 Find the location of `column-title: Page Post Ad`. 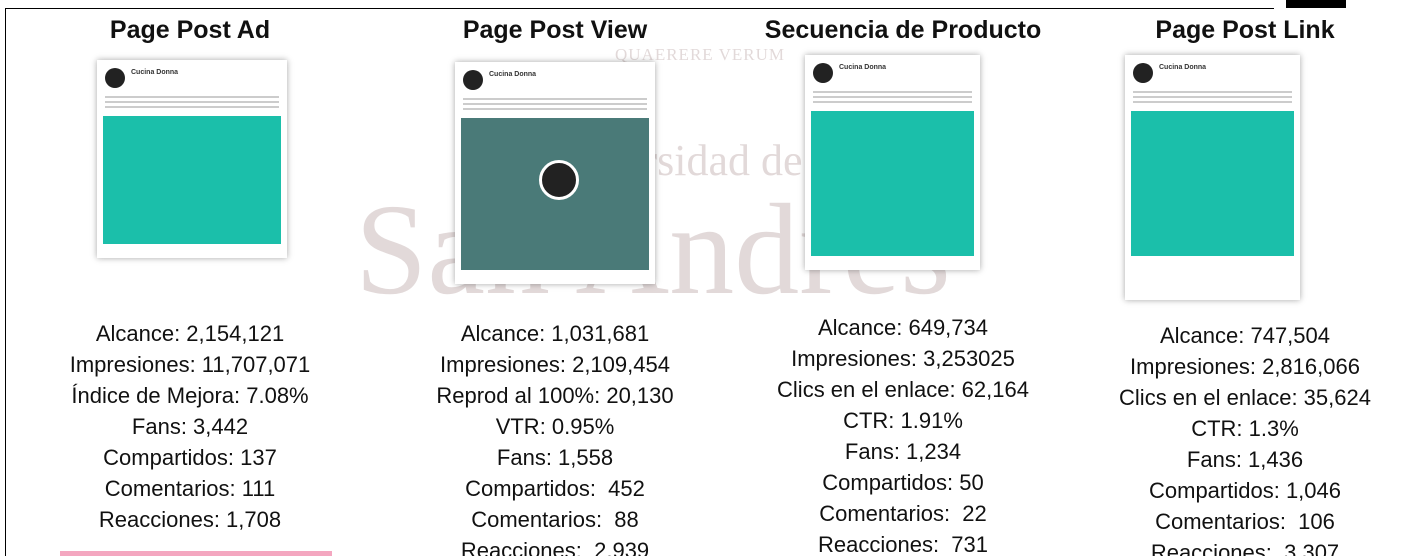

column-title: Page Post Ad is located at coordinates (190, 30).